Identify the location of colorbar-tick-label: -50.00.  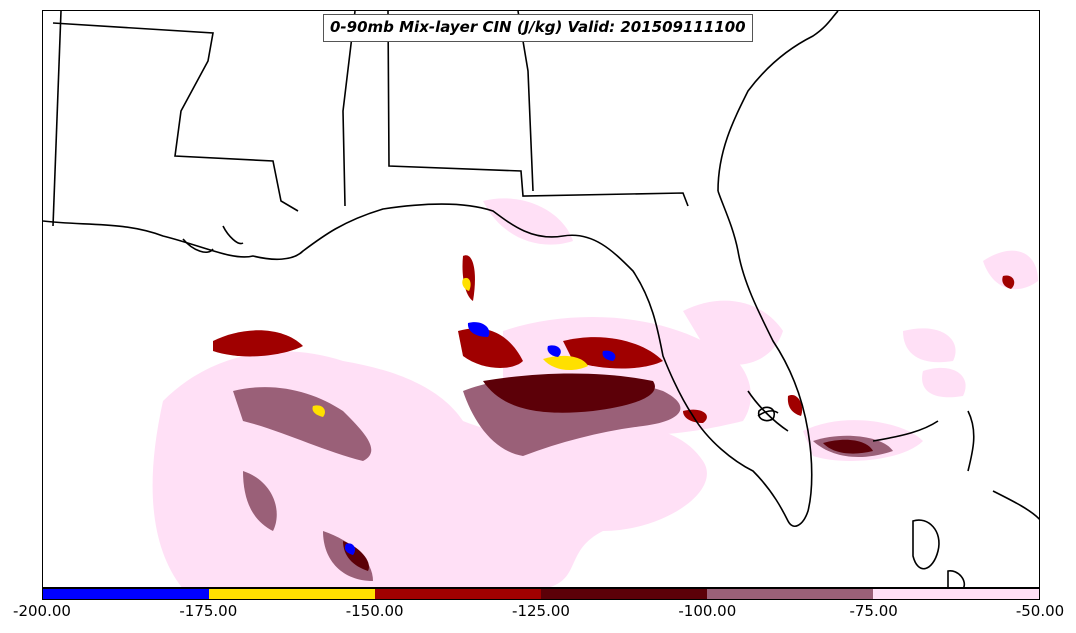
(1040, 611).